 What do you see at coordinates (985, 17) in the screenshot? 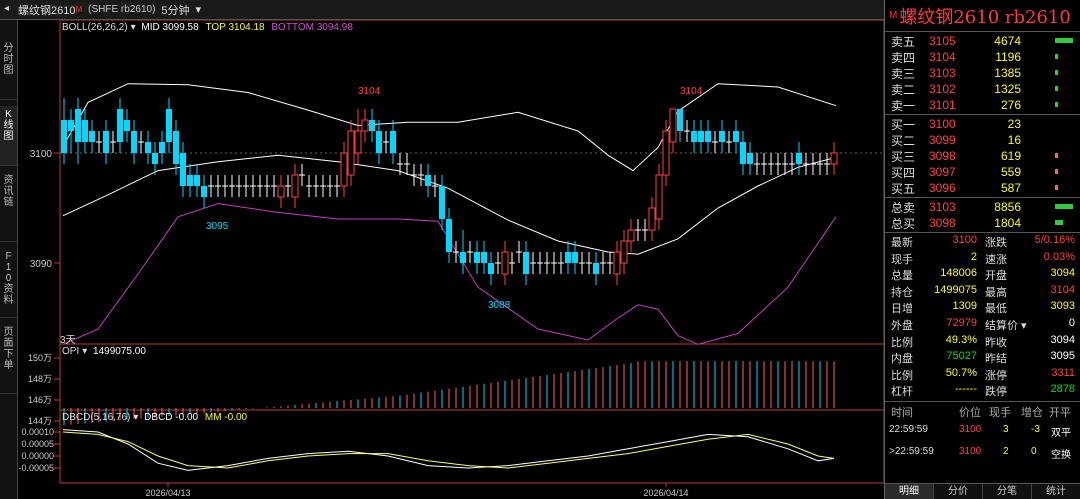
I see `panel-title-text: 螺纹钢2610 rb2610` at bounding box center [985, 17].